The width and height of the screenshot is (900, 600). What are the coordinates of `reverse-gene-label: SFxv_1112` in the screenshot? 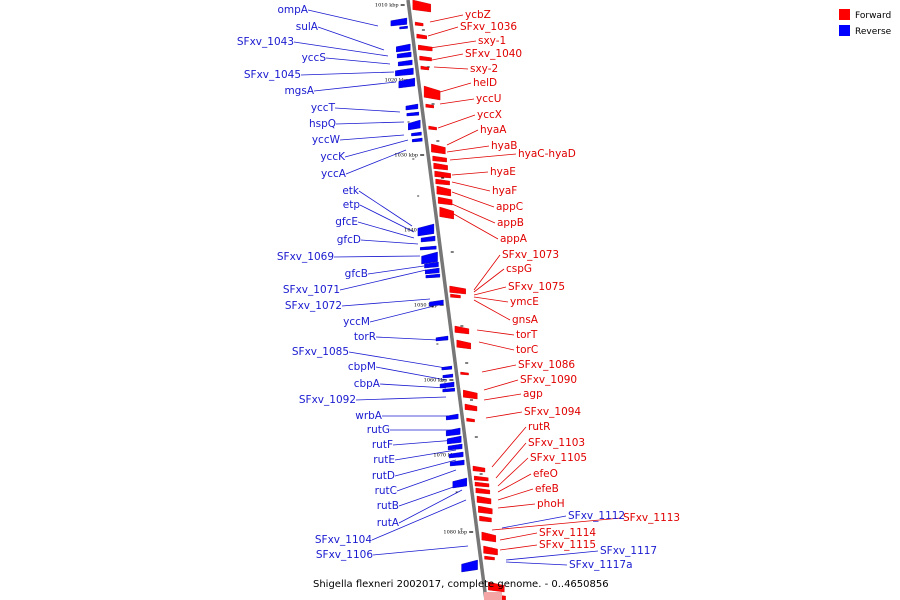 It's located at (596, 516).